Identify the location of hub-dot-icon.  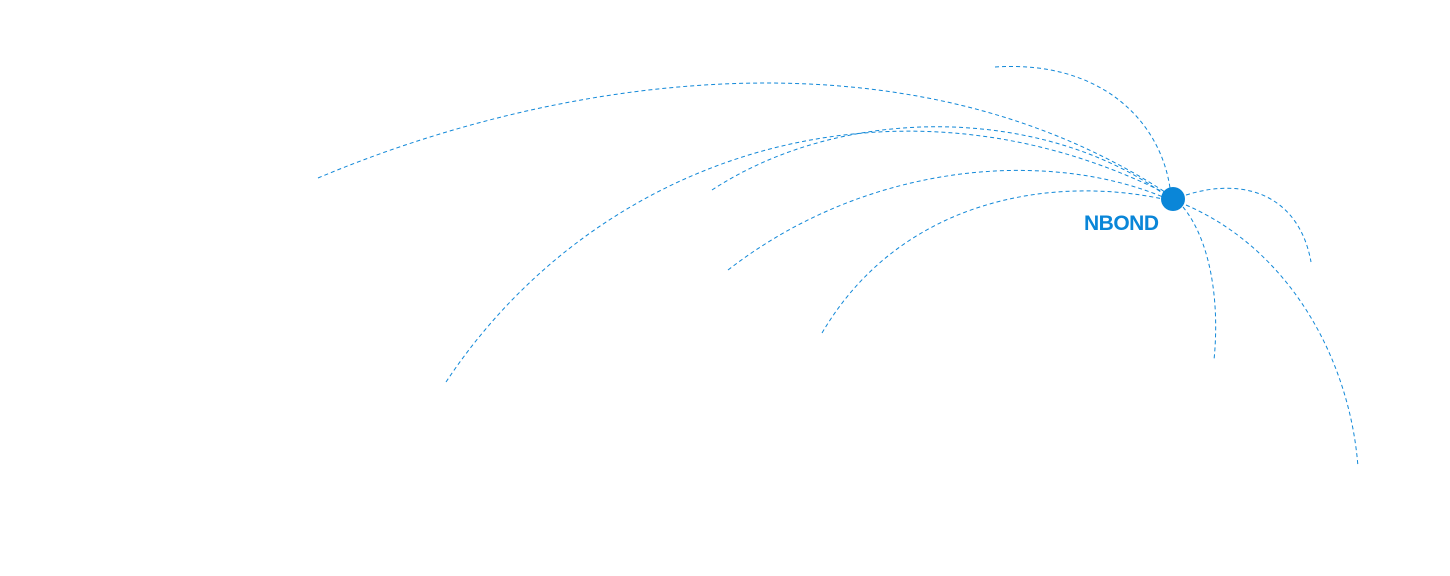
(1173, 199).